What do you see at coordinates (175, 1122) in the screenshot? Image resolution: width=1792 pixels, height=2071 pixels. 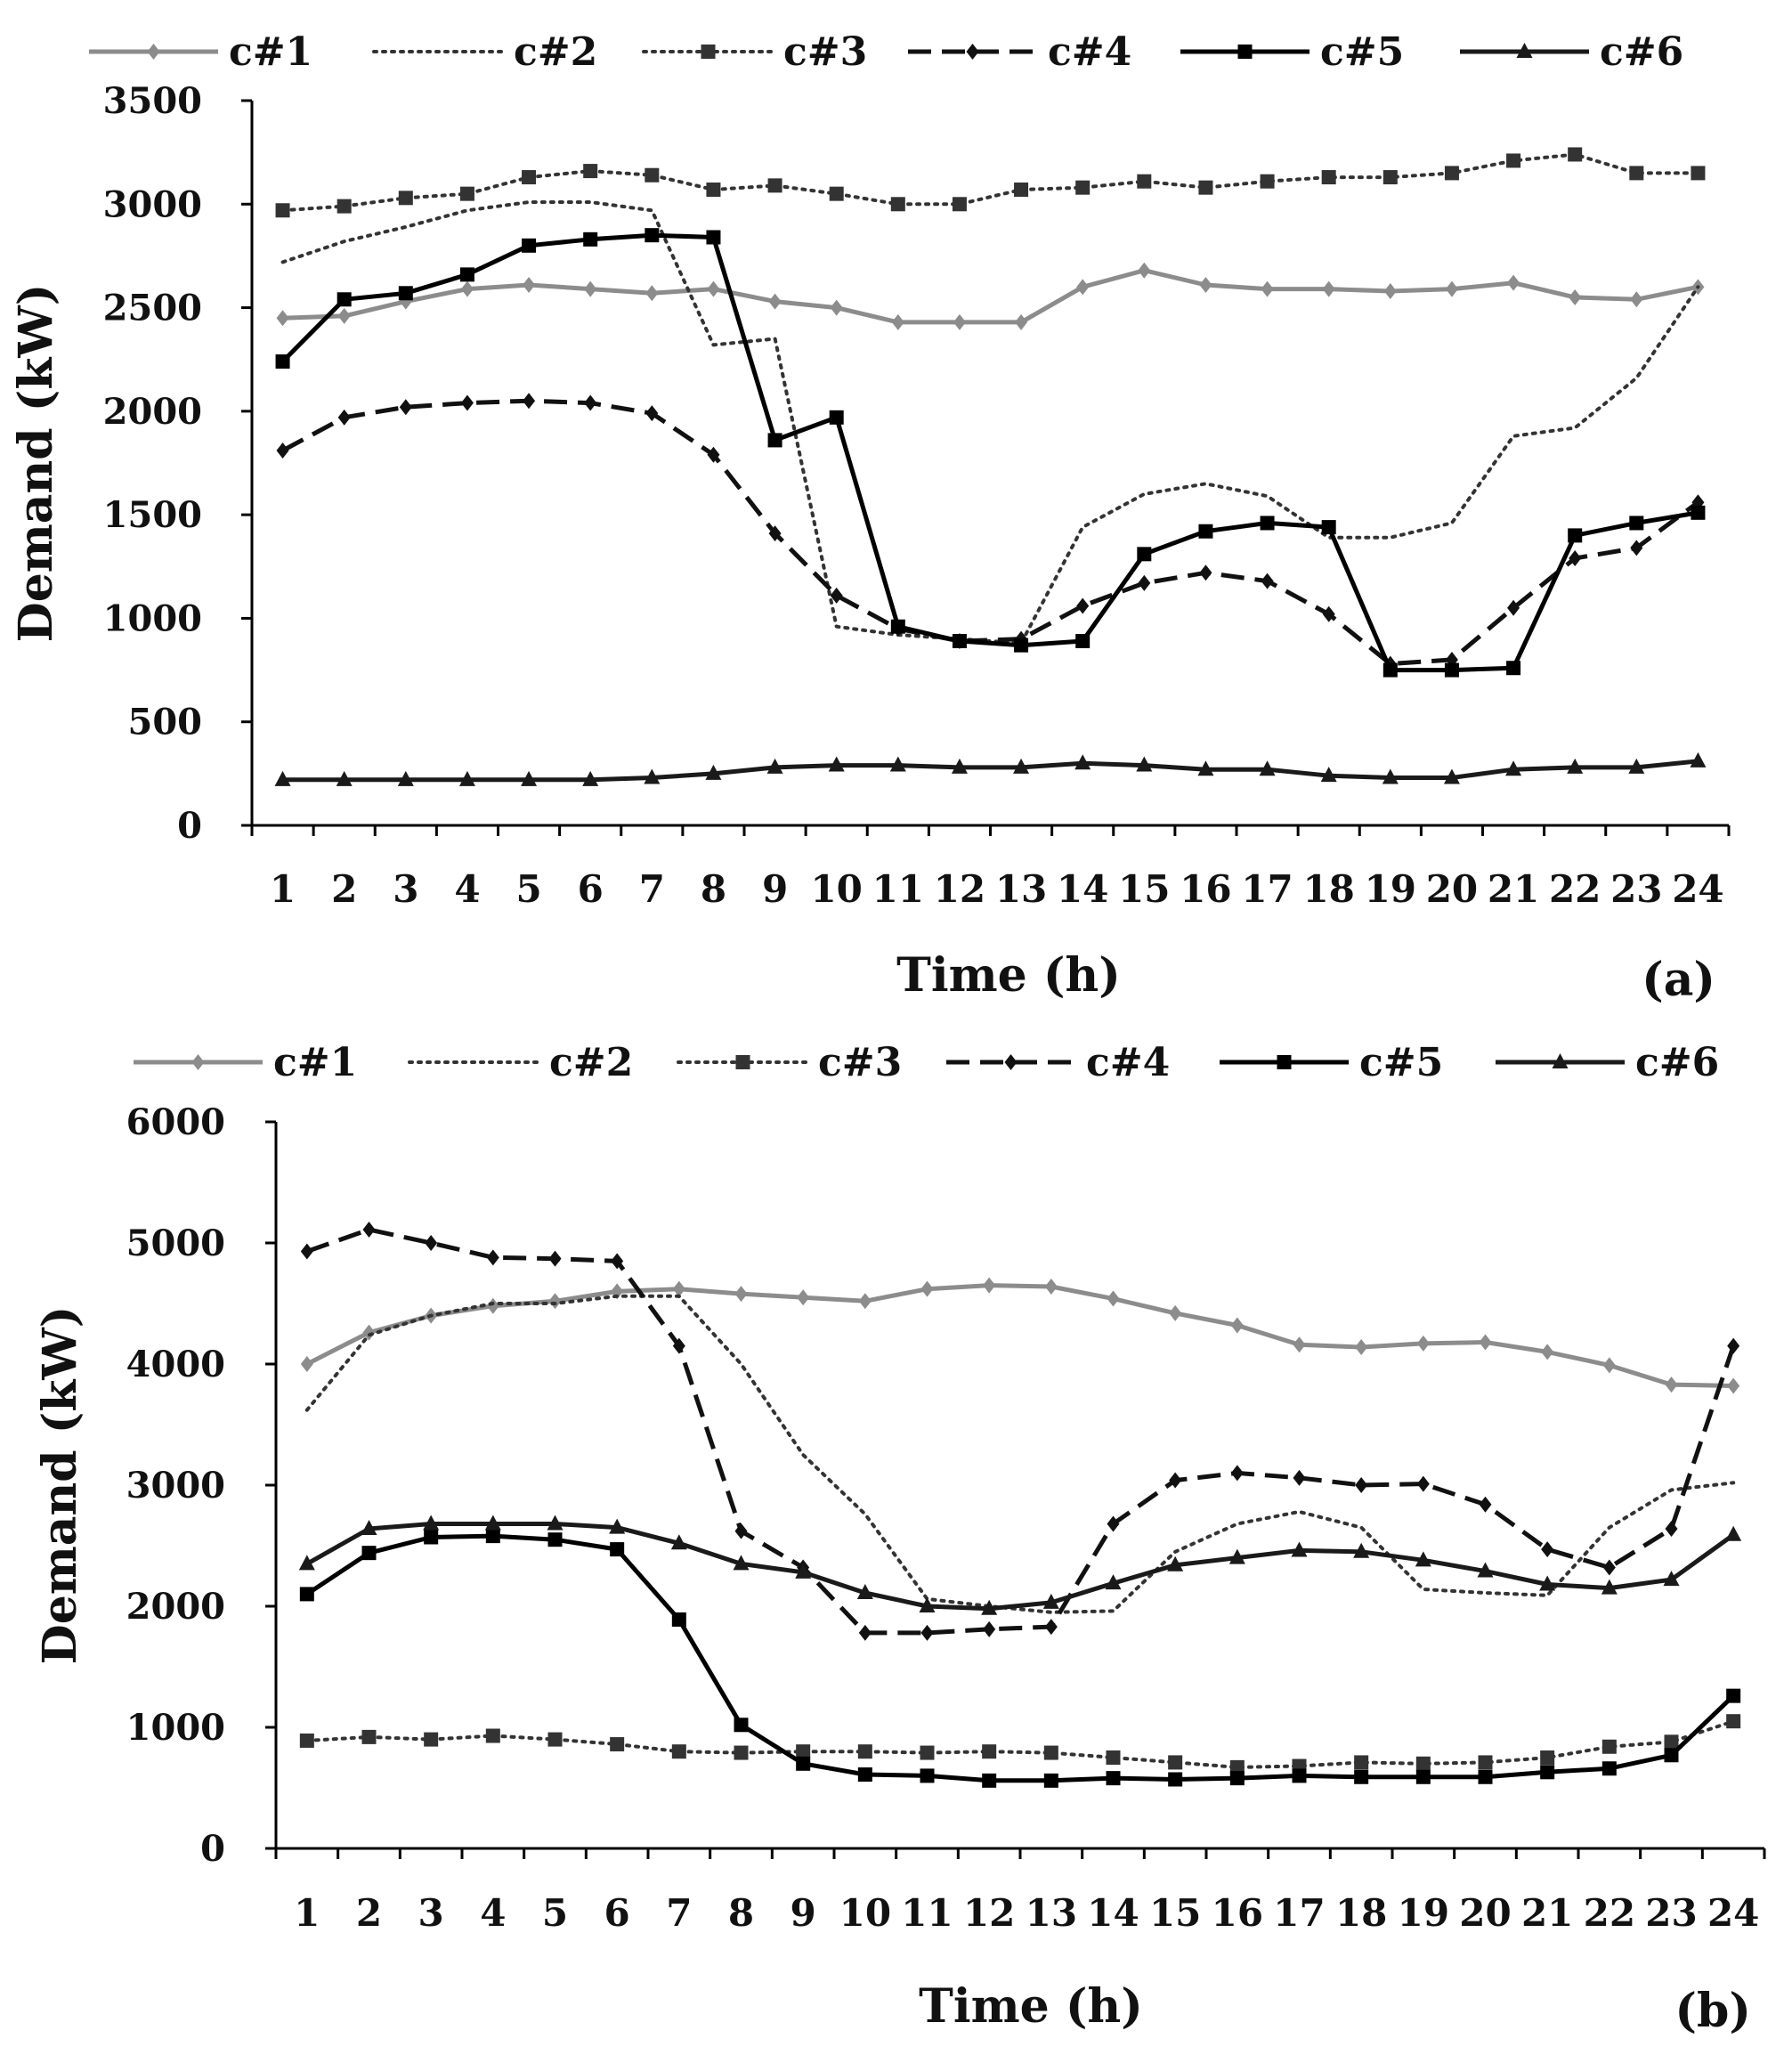 I see `y-tick-label: 6000` at bounding box center [175, 1122].